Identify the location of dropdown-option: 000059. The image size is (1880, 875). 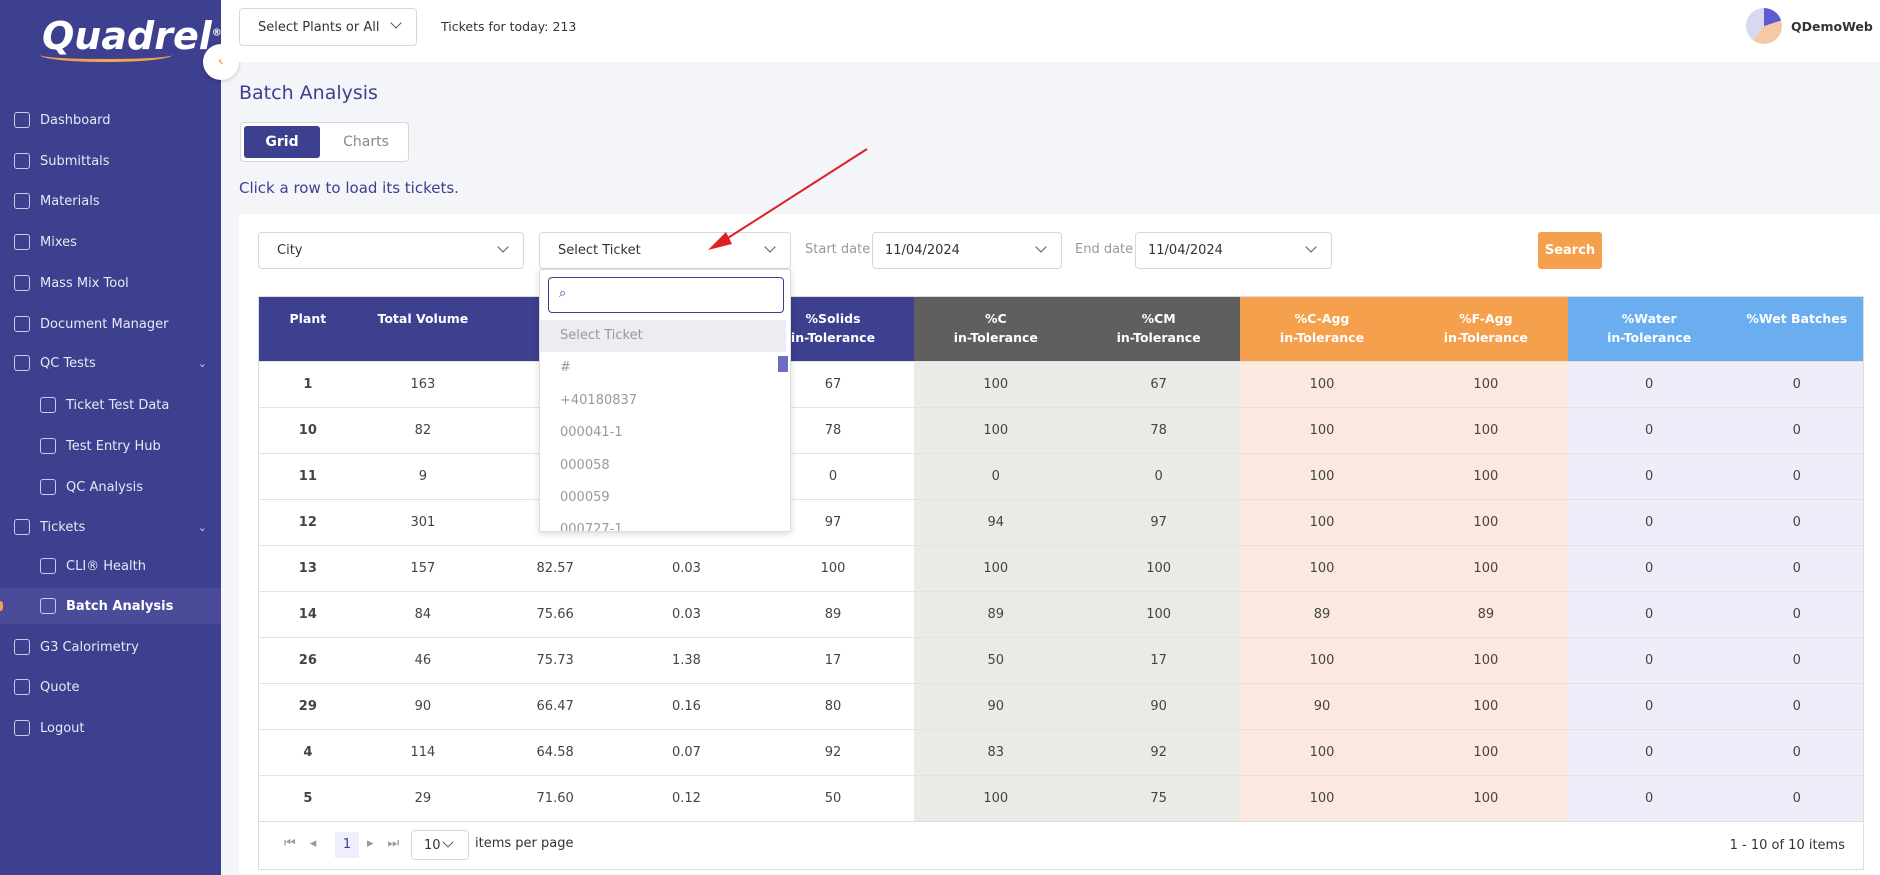
(585, 497).